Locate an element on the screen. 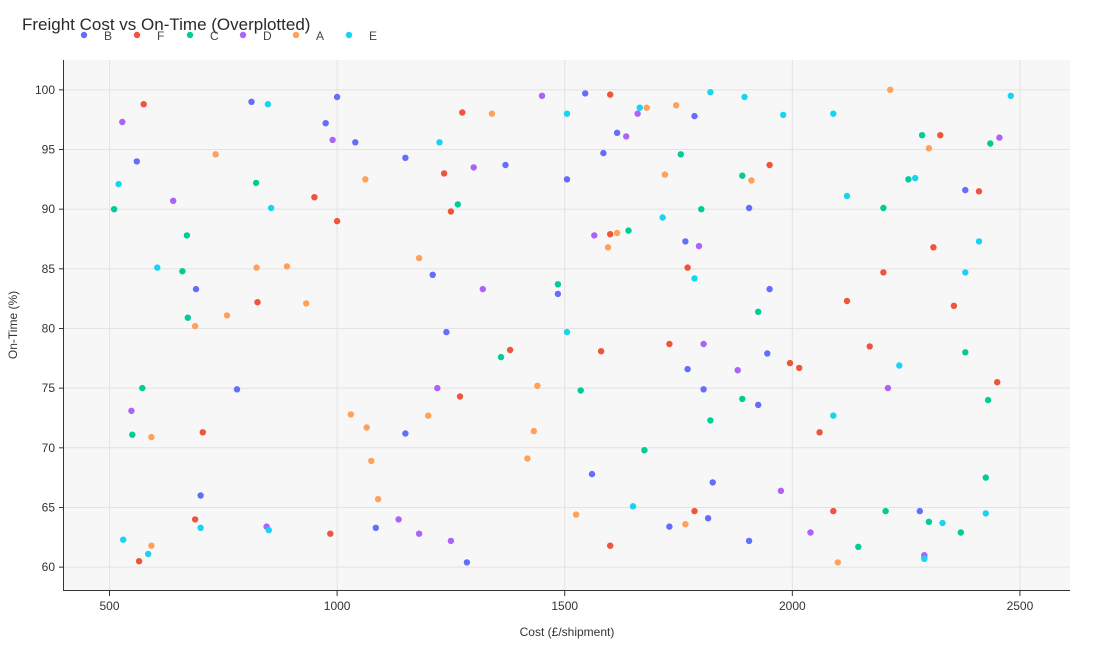 The width and height of the screenshot is (1100, 650). x-tick-label: 500 is located at coordinates (110, 606).